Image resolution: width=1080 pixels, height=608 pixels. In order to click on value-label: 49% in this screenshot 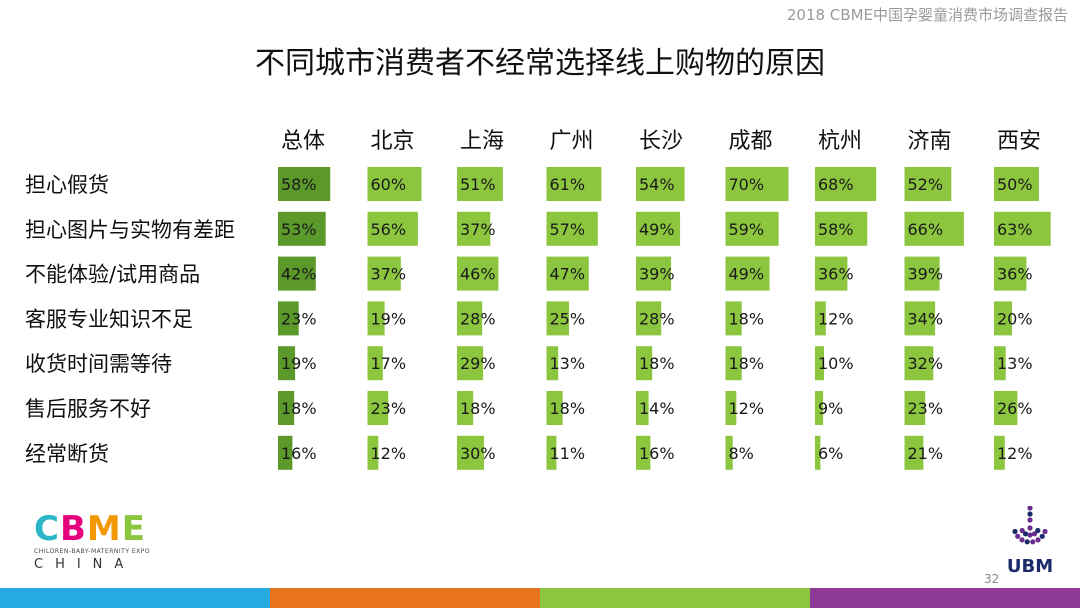, I will do `click(747, 274)`.